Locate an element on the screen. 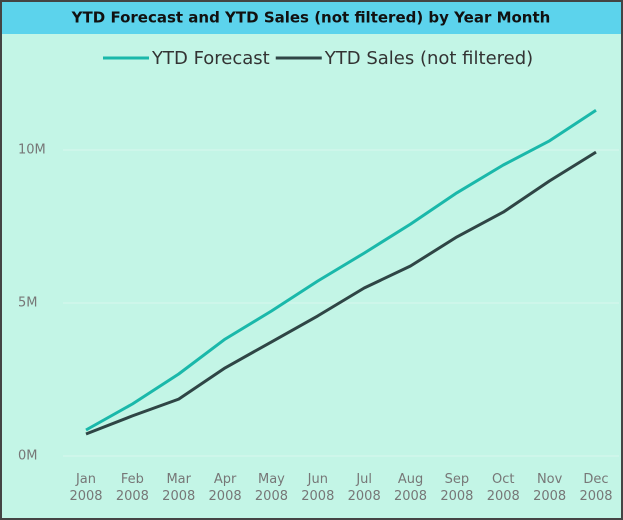 This screenshot has height=520, width=623. x-tick-label: Dec 2008 is located at coordinates (596, 488).